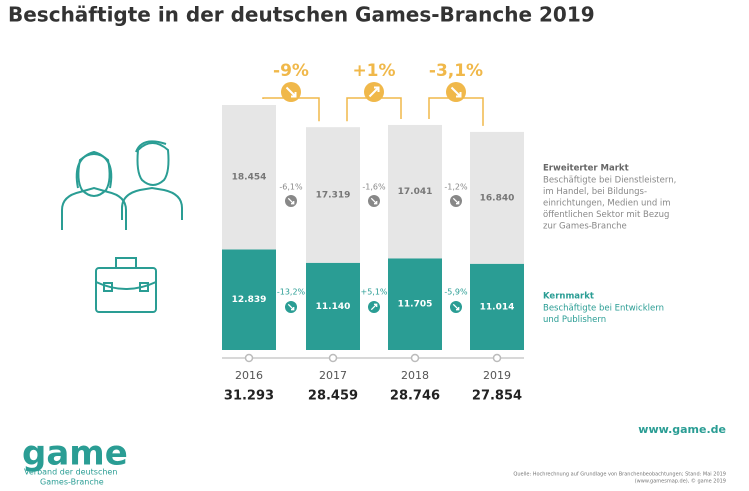 The height and width of the screenshot is (491, 749). What do you see at coordinates (374, 187) in the screenshot?
I see `segment-change: -1,6%` at bounding box center [374, 187].